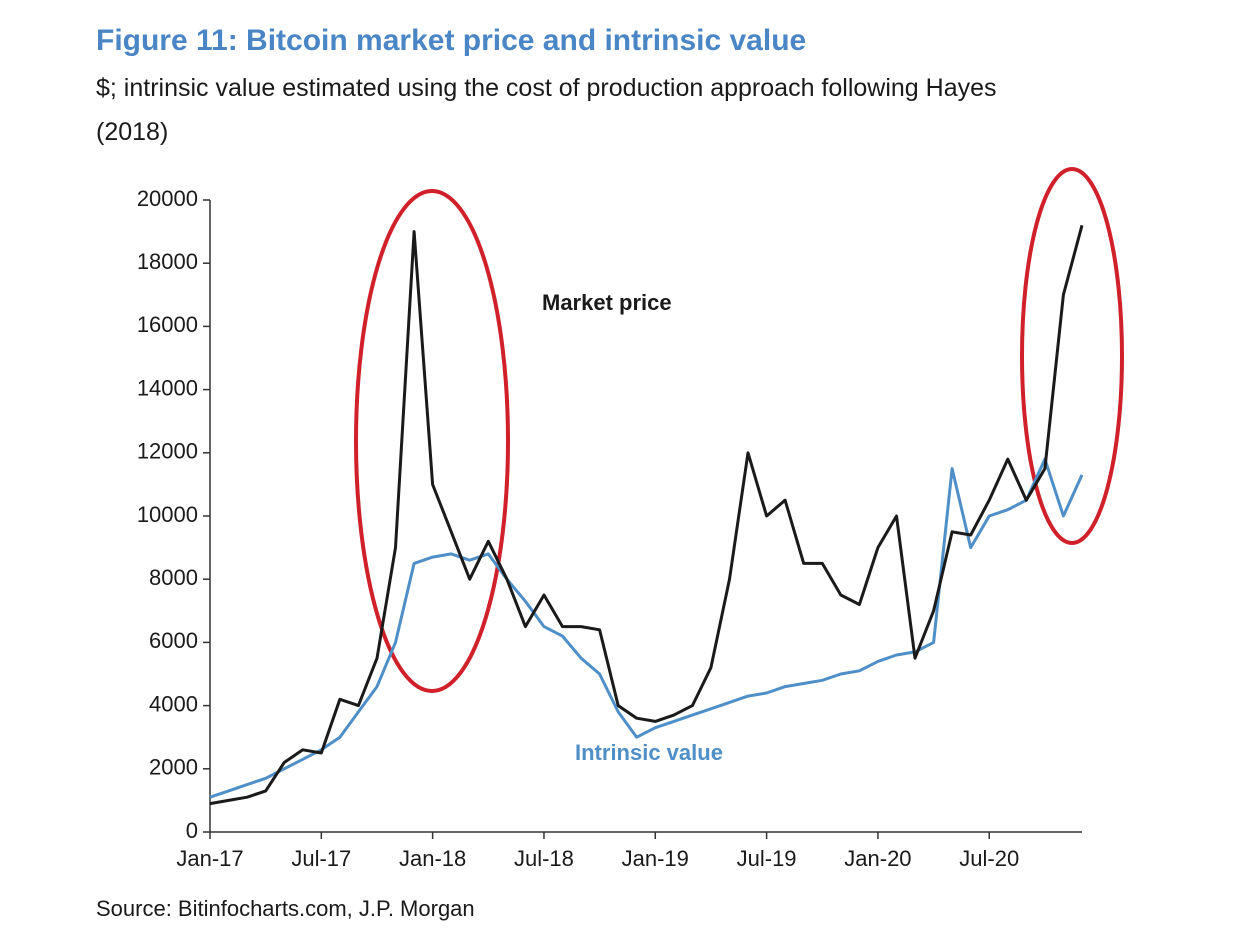 This screenshot has width=1242, height=948. Describe the element at coordinates (321, 858) in the screenshot. I see `x-tick-label: Jul-17` at that location.